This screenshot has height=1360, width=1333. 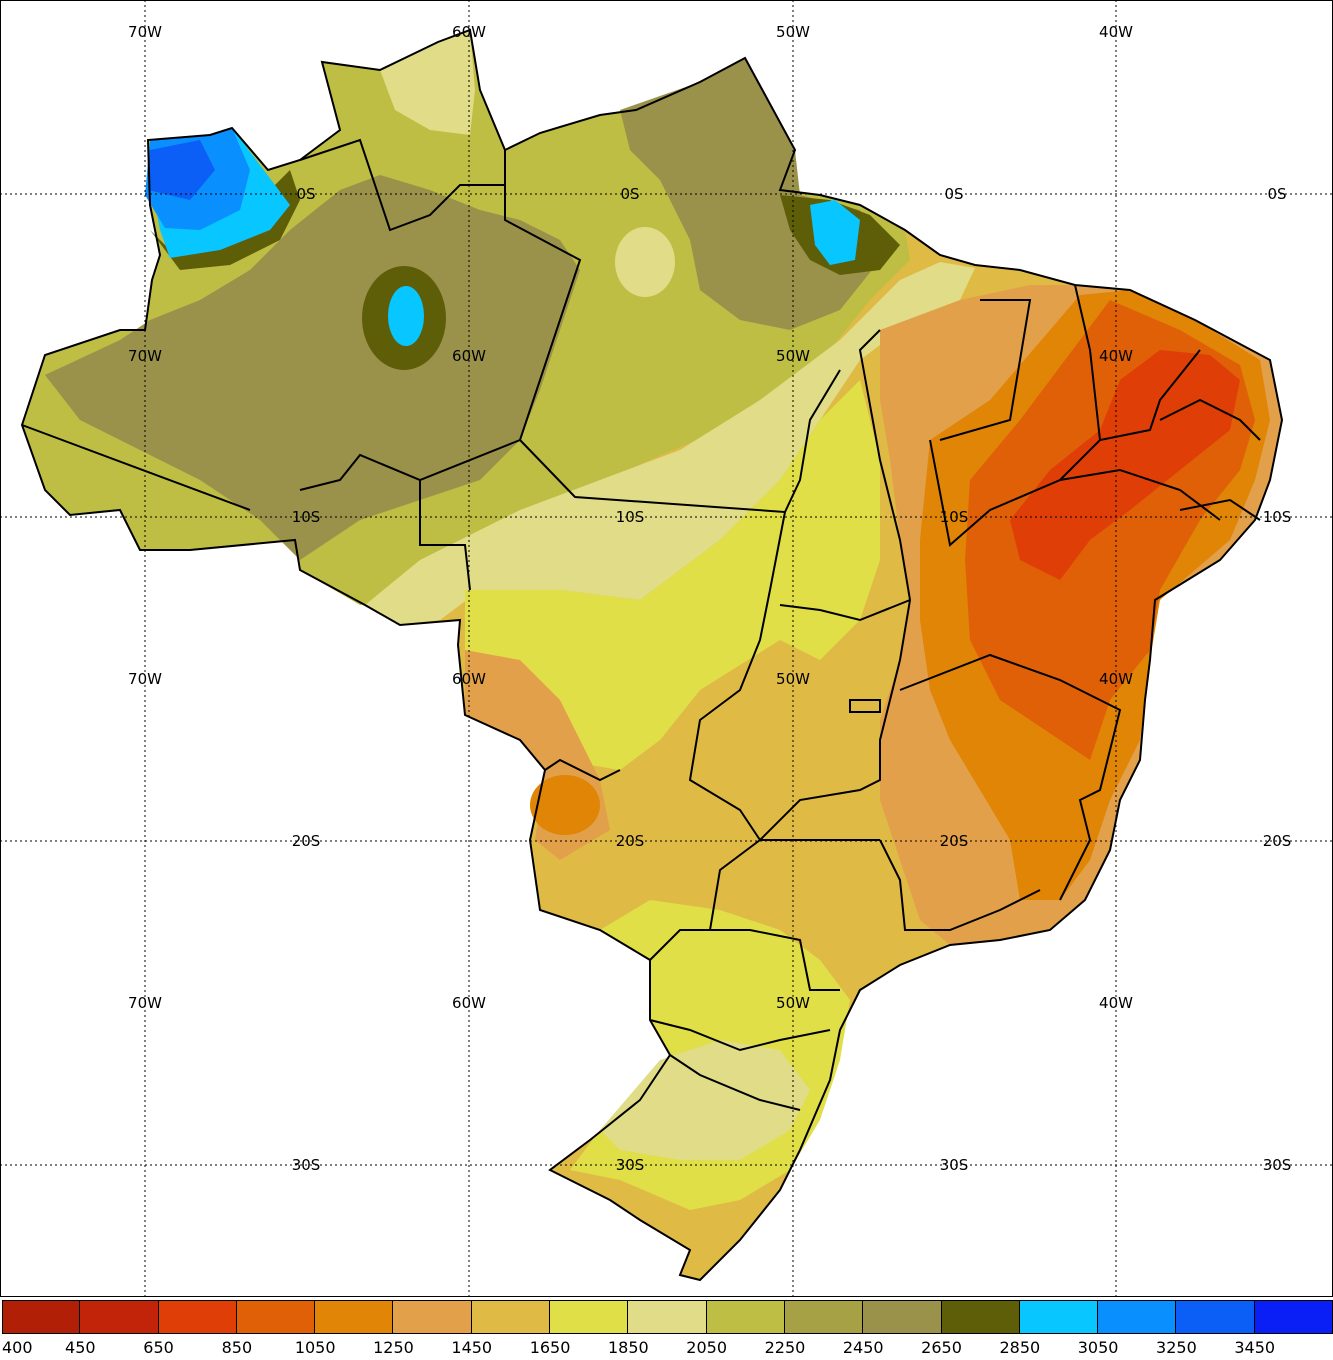 I want to click on colorbar-label: 2050, so click(x=706, y=1347).